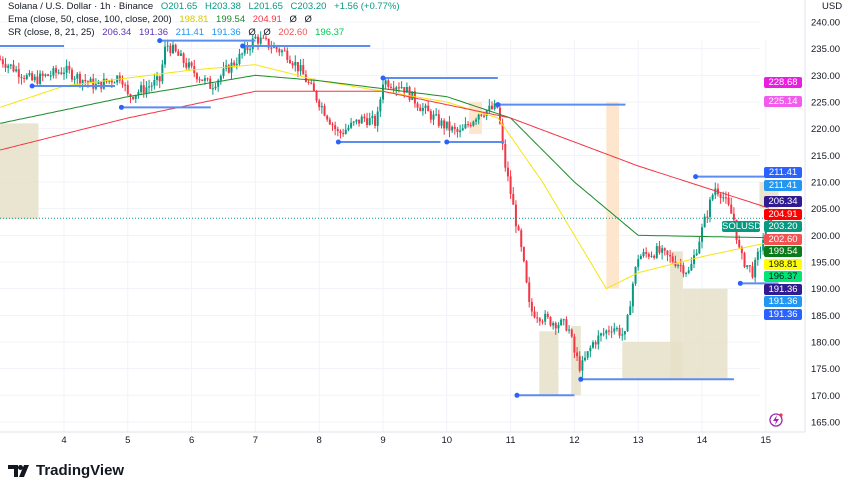 Image resolution: width=852 pixels, height=485 pixels. Describe the element at coordinates (776, 420) in the screenshot. I see `lightning-icon` at that location.